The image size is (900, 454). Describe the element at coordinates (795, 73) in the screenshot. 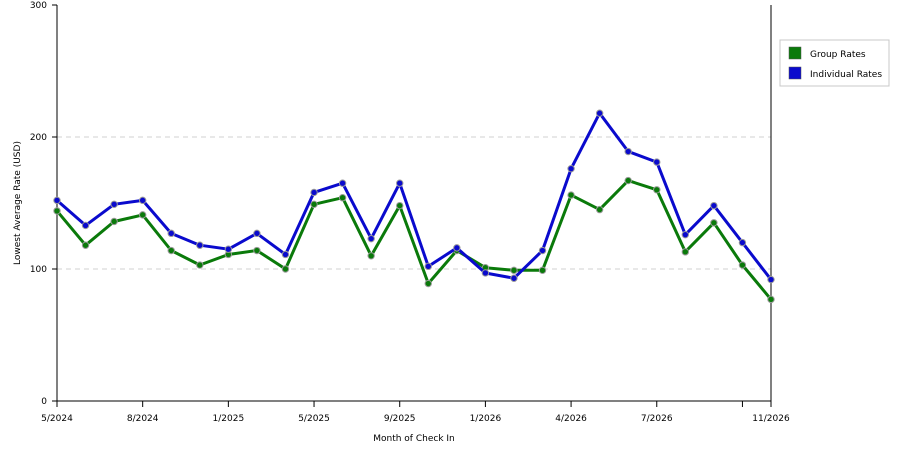

I see `legend-swatch-individual-rates` at that location.